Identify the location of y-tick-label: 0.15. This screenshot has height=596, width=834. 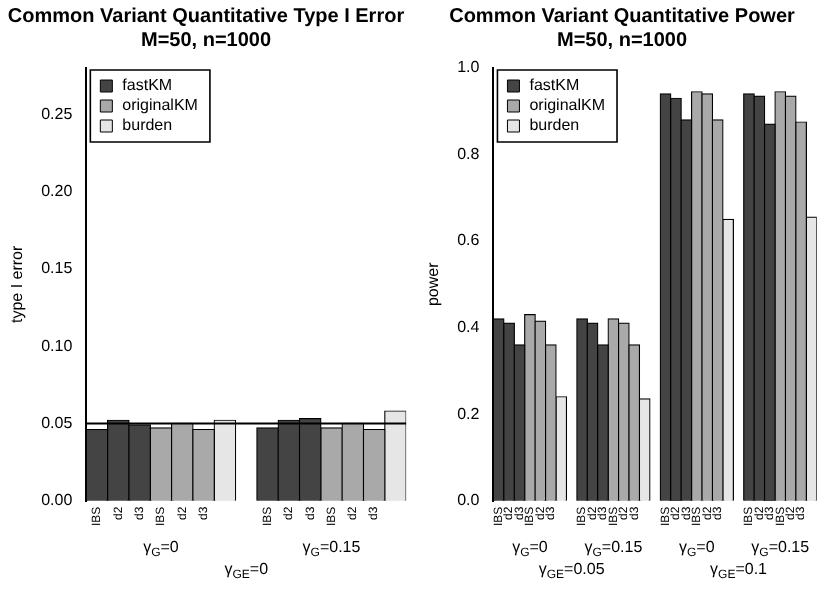
(57, 268).